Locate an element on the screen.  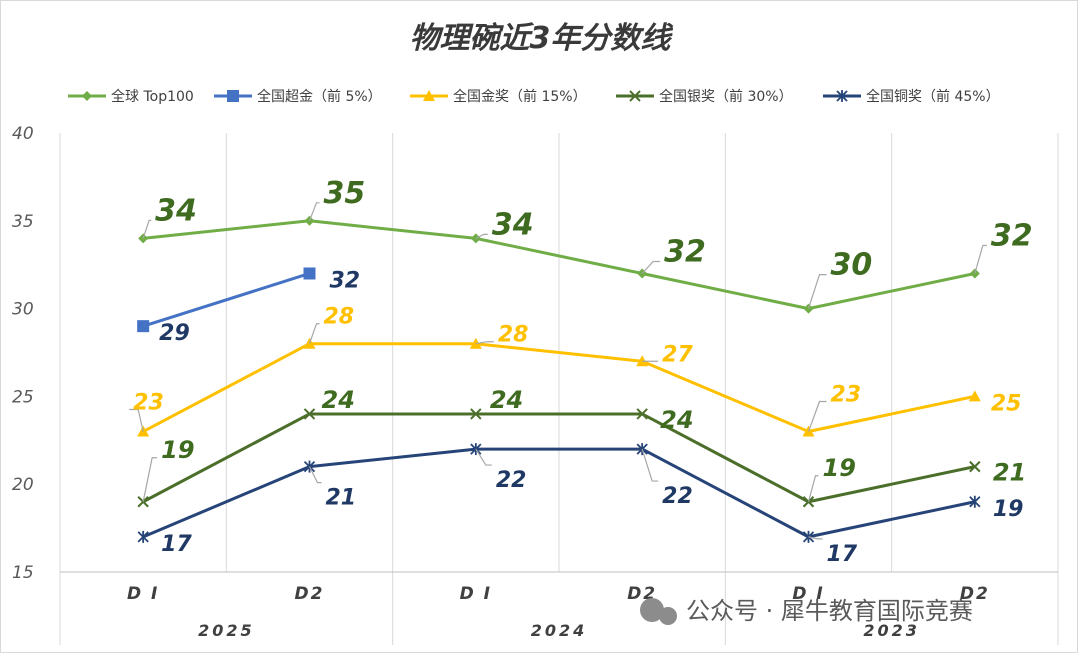
x-group-label: 2025 is located at coordinates (226, 630).